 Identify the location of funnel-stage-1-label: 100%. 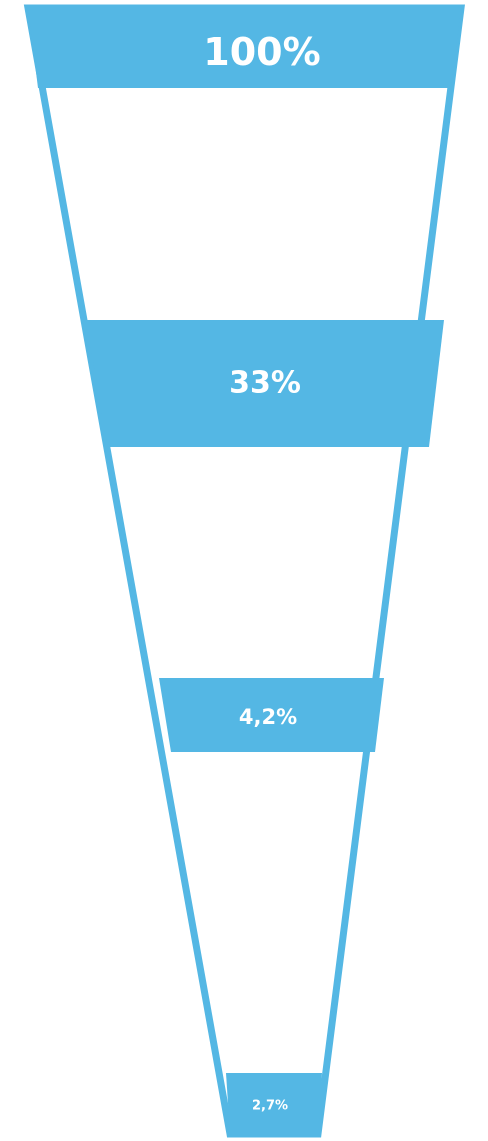
(261, 52).